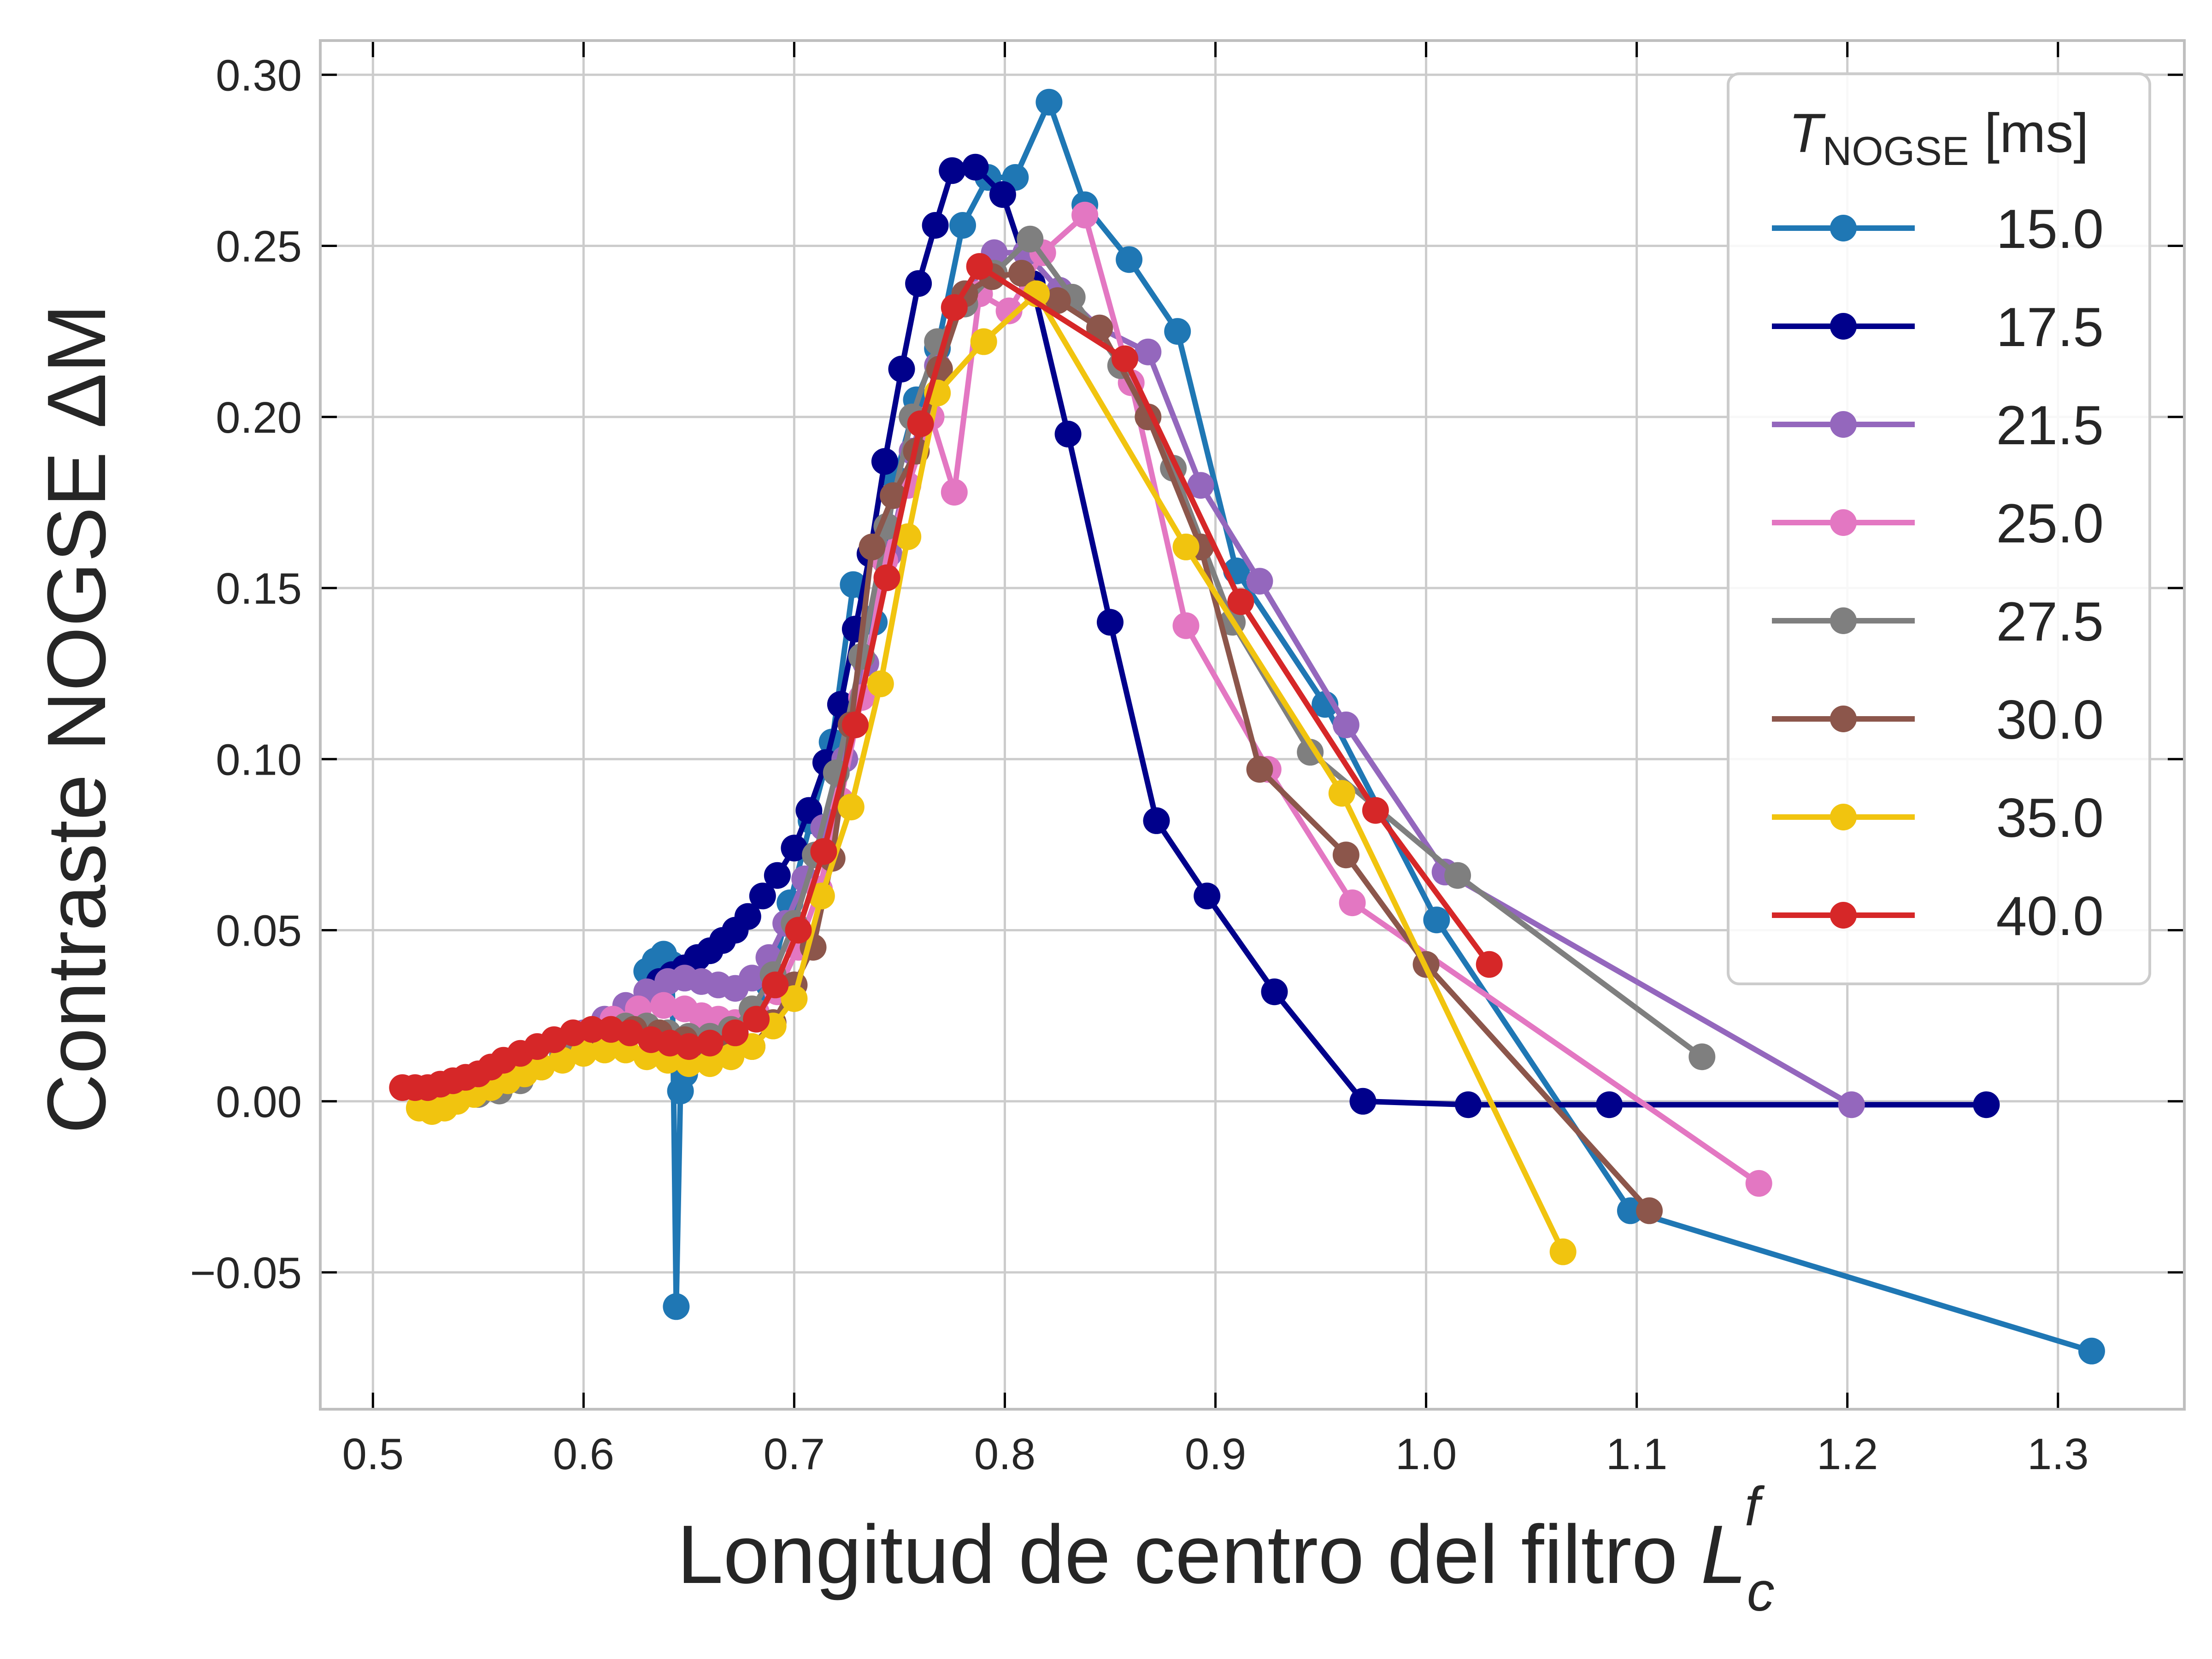 The width and height of the screenshot is (2212, 1659). Describe the element at coordinates (1215, 1454) in the screenshot. I see `x-tick-label: 0.9` at that location.